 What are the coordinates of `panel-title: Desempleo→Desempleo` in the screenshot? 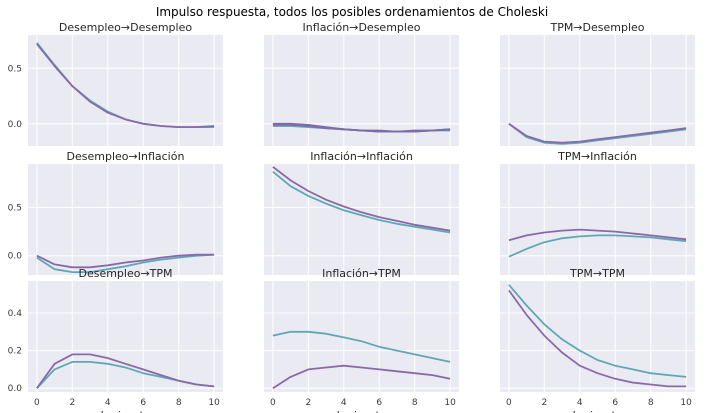 It's located at (125, 27).